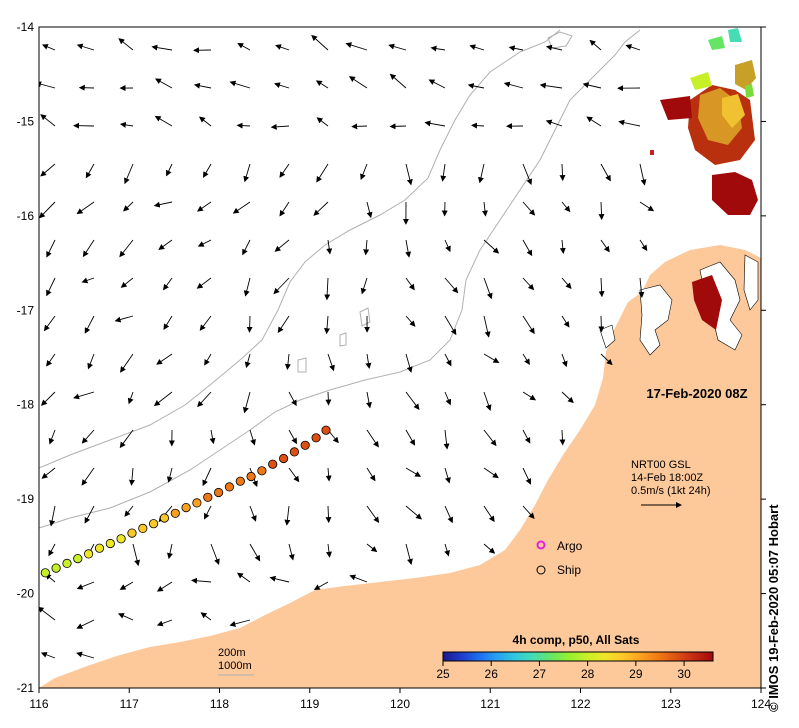 The height and width of the screenshot is (728, 799). What do you see at coordinates (26, 310) in the screenshot?
I see `lat-tick-label: -17` at bounding box center [26, 310].